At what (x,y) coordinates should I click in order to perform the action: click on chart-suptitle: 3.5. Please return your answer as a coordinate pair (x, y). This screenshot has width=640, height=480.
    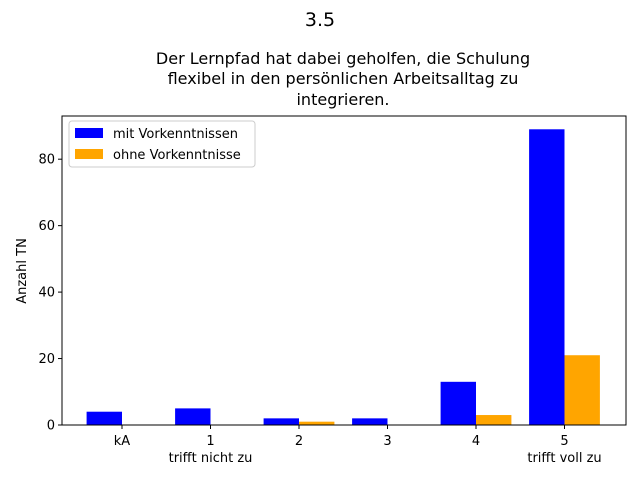
    Looking at the image, I should click on (320, 20).